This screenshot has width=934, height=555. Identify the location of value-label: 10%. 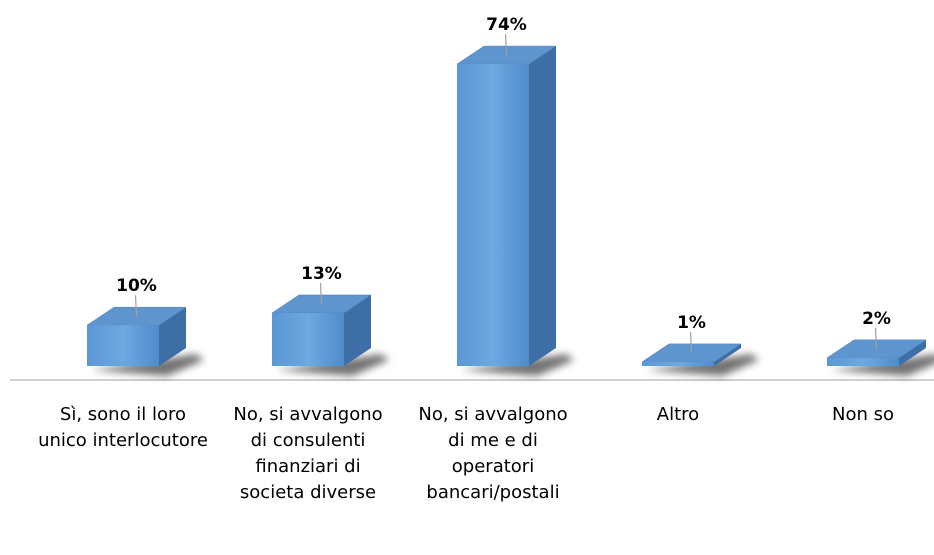
(136, 286).